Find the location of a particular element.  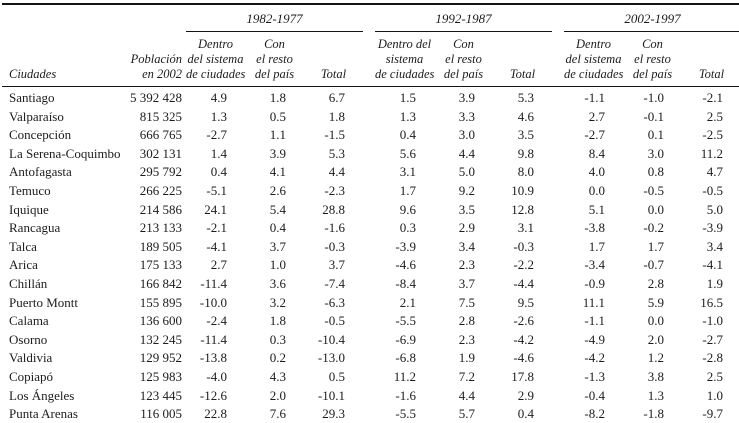

city-cell: Punta Arenas is located at coordinates (61, 414).